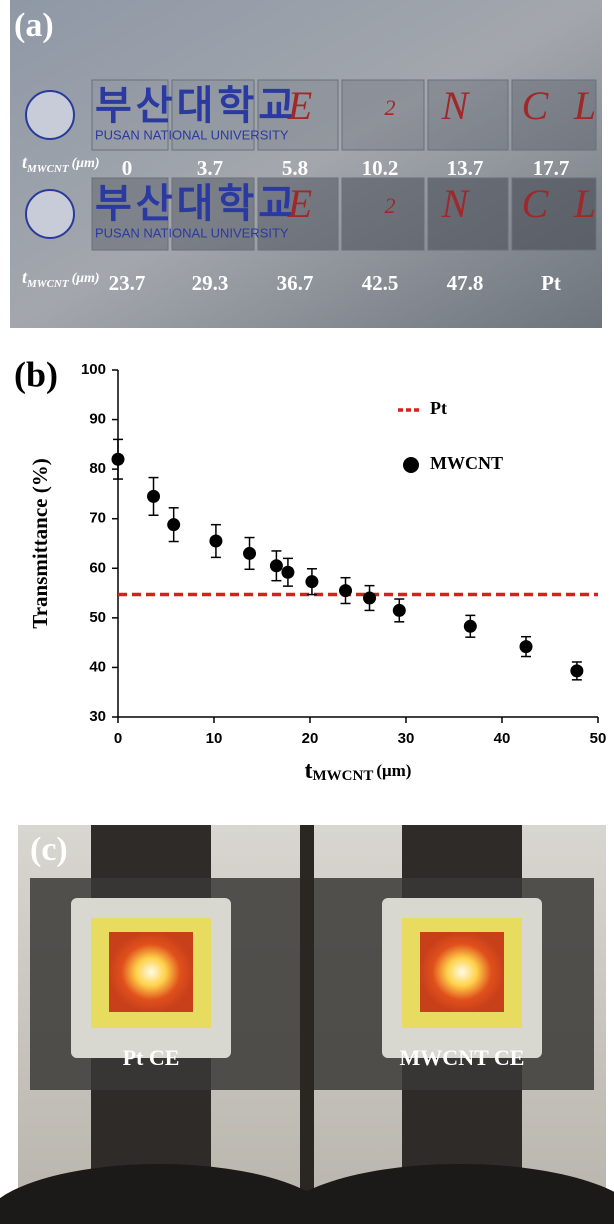 This screenshot has height=1224, width=614. What do you see at coordinates (127, 283) in the screenshot?
I see `thickness-label: 23.7` at bounding box center [127, 283].